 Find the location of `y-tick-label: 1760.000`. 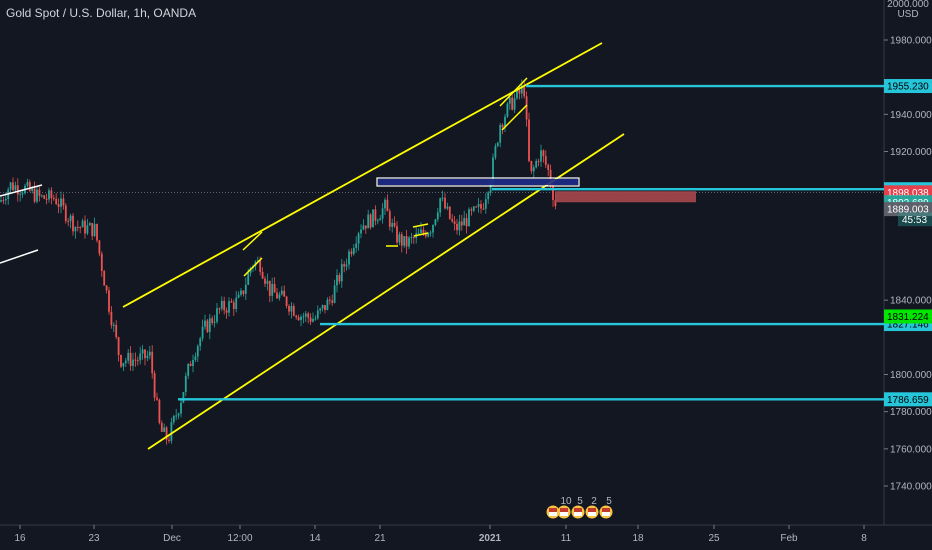

y-tick-label: 1760.000 is located at coordinates (911, 449).